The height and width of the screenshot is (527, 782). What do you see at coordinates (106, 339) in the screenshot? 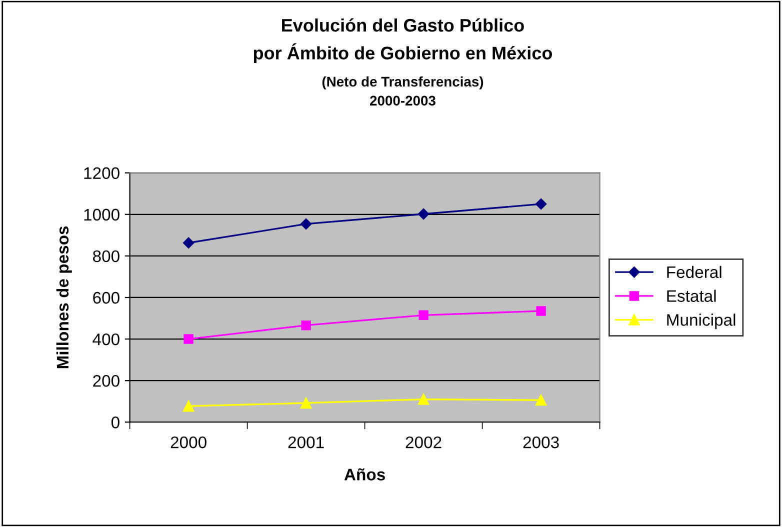
I see `y-tick-label: 400` at bounding box center [106, 339].